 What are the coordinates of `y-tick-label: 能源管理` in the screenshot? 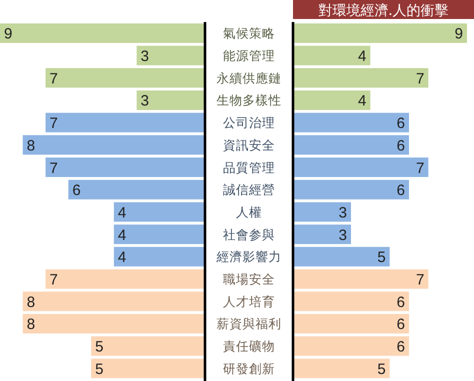 It's located at (249, 56).